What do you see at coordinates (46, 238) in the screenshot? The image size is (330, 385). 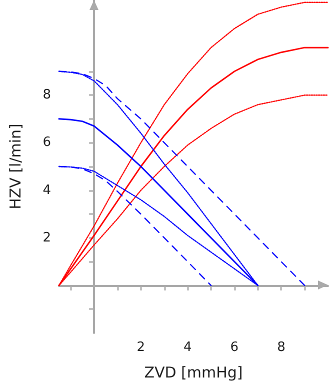 I see `y-tick-label: 2` at bounding box center [46, 238].